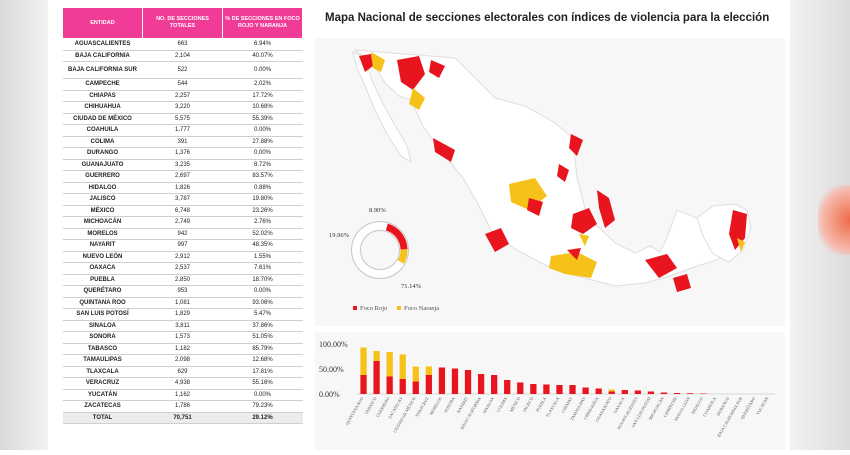 This screenshot has height=455, width=850. Describe the element at coordinates (515, 404) in the screenshot. I see `x-tick-label: MÉXICO` at that location.